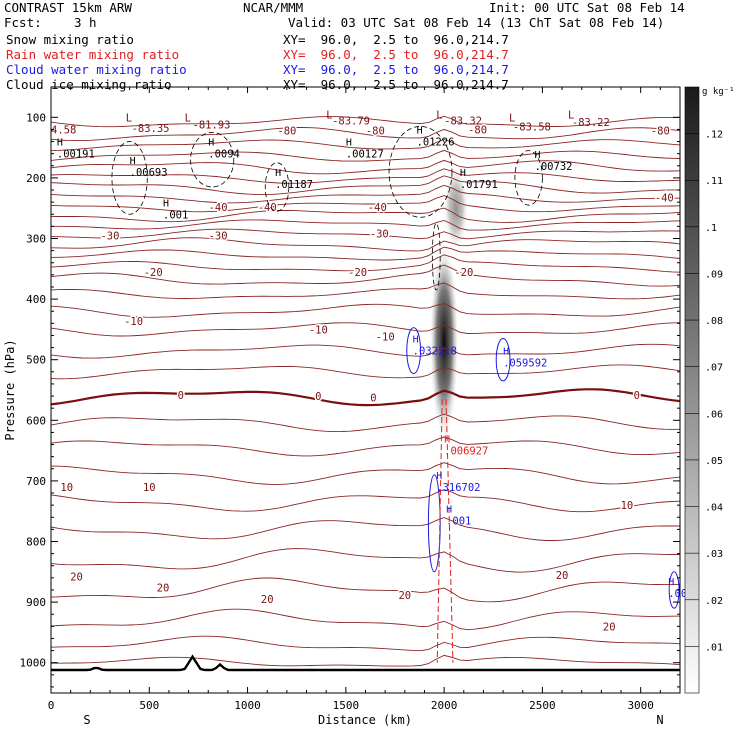  What do you see at coordinates (692, 390) in the screenshot?
I see `colorbar-fill` at bounding box center [692, 390].